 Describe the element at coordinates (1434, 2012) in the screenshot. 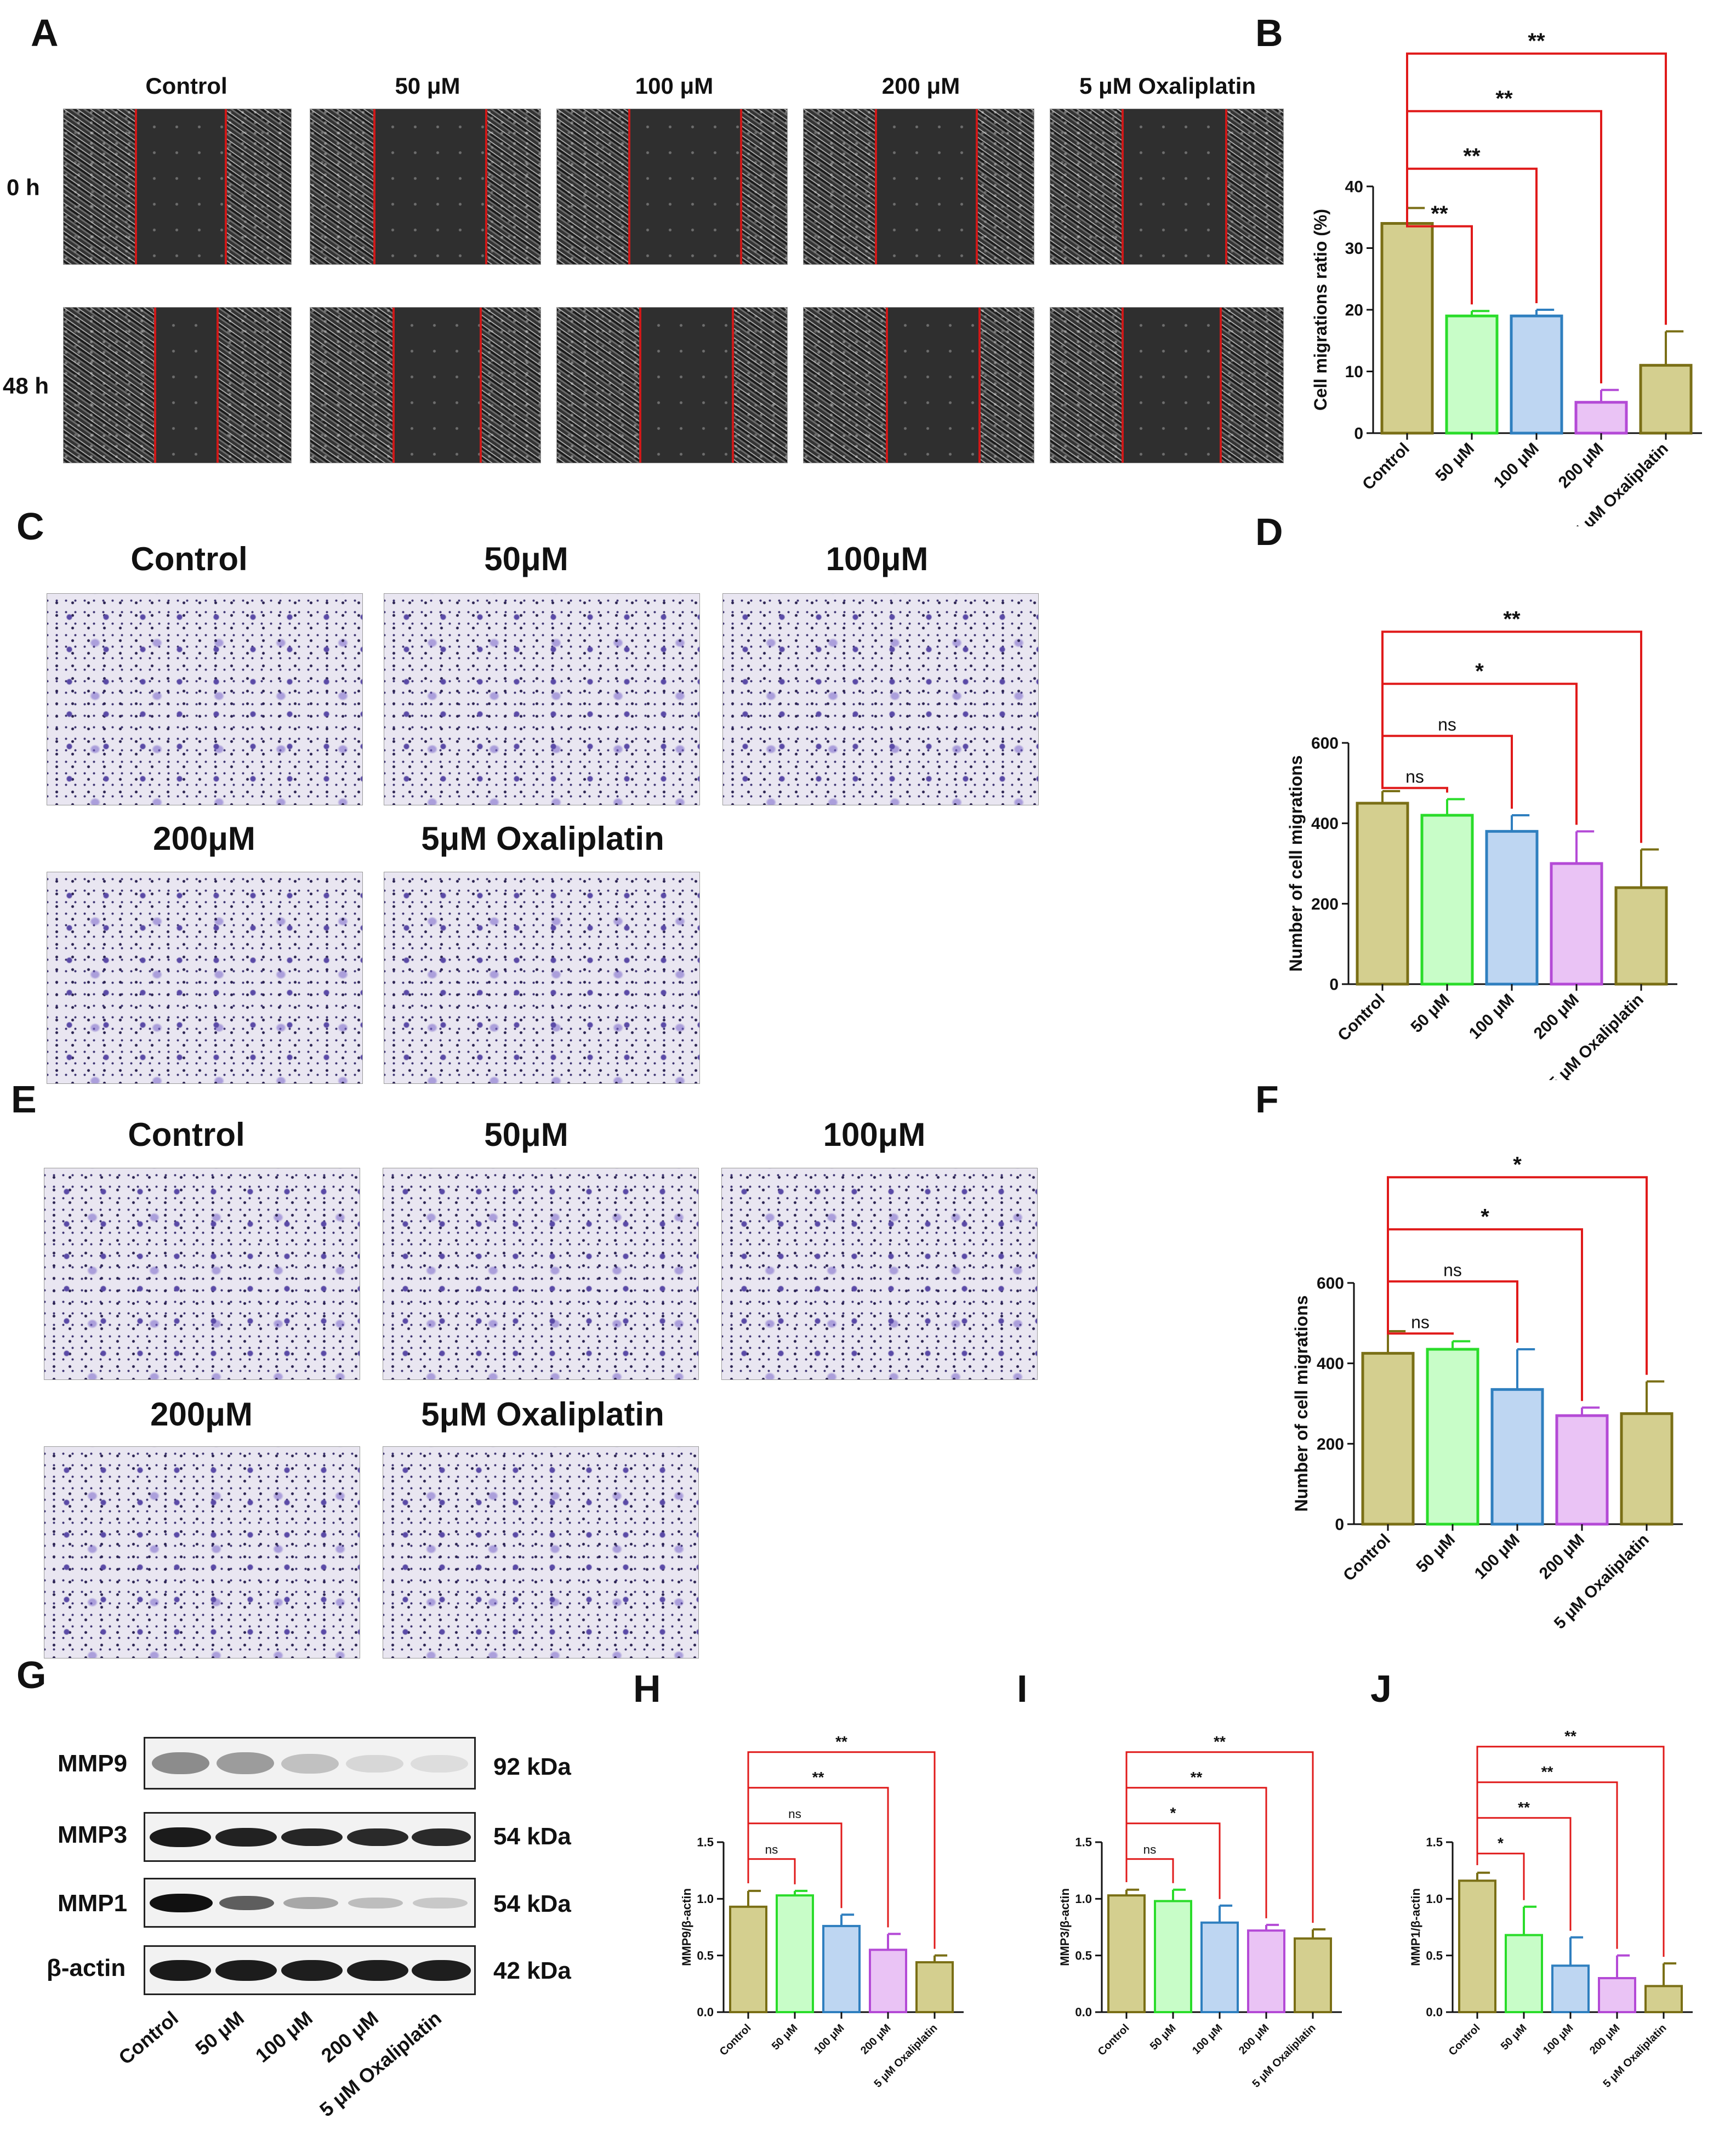

I see `chart-j-ytick-label: 0.0` at that location.